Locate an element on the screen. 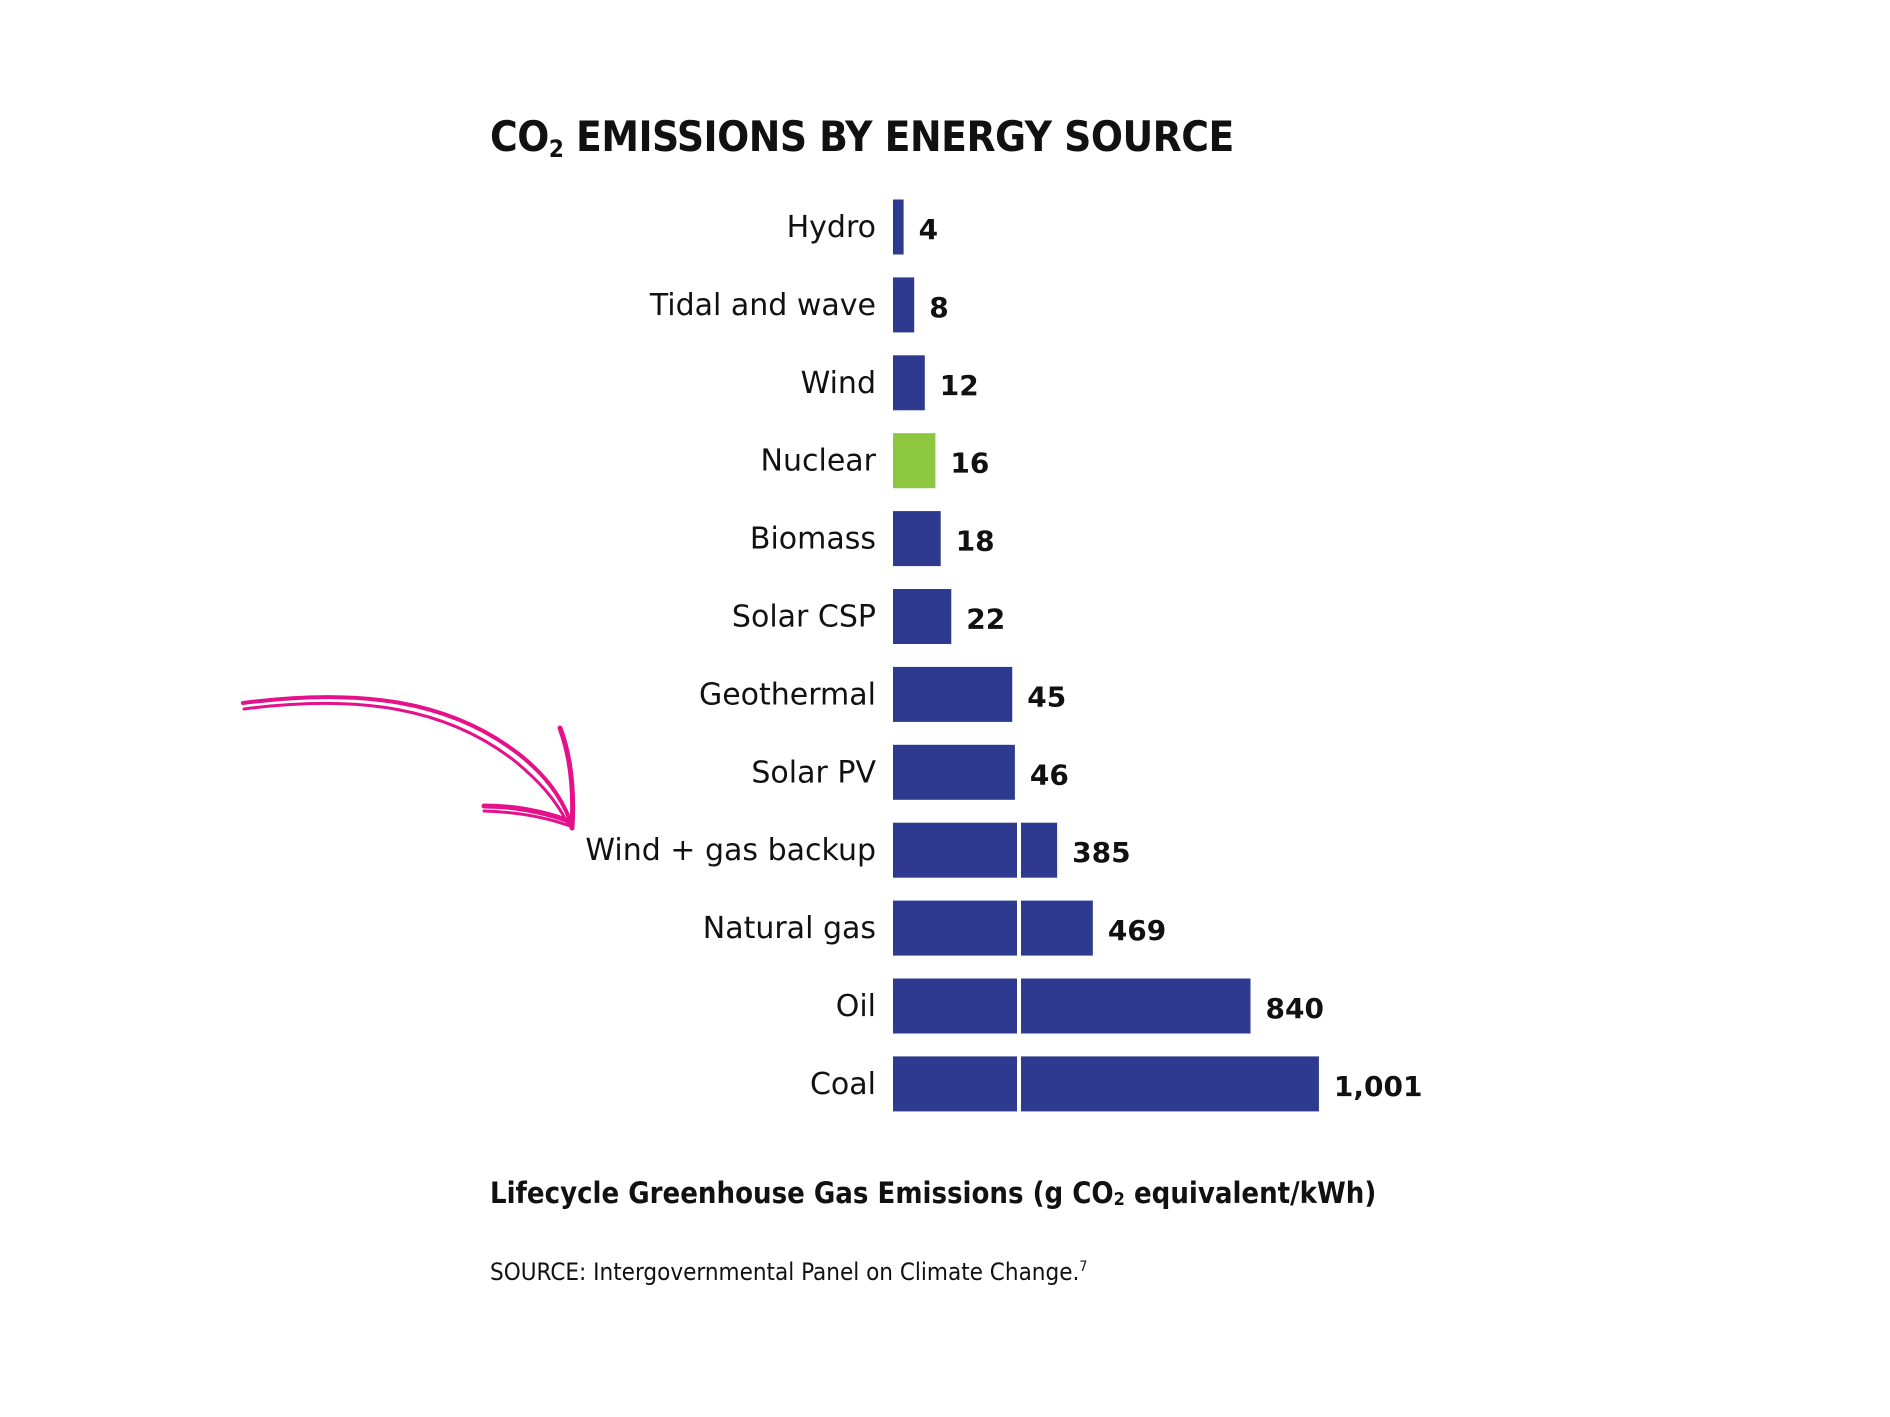 This screenshot has width=1890, height=1417. title-text: CO is located at coordinates (519, 136).